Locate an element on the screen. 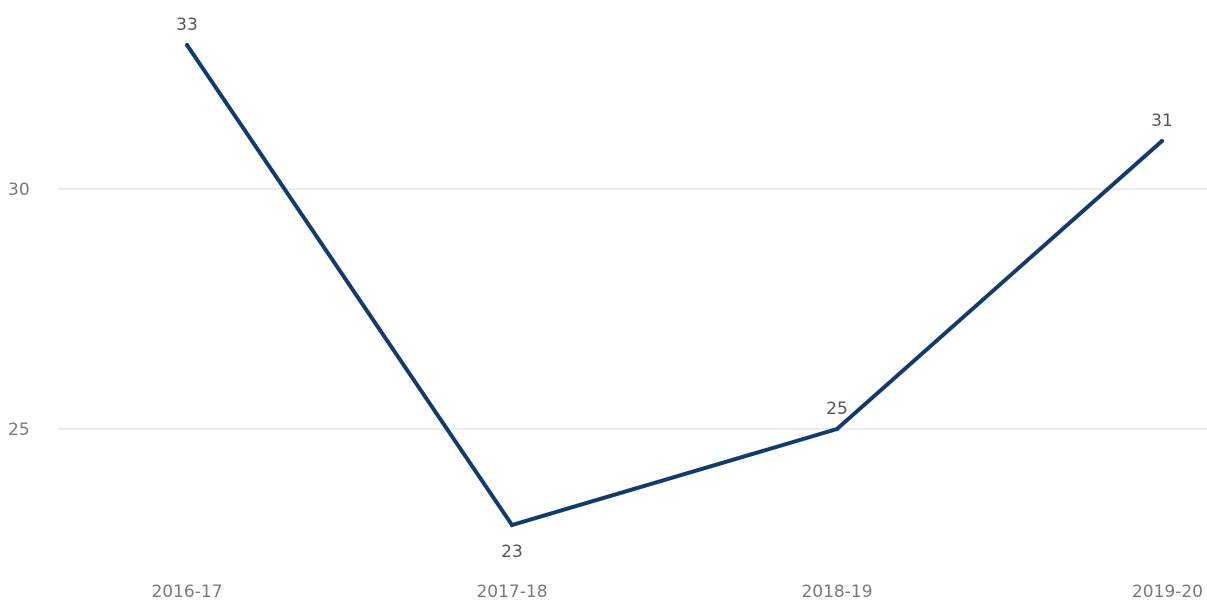  data-label: 25 is located at coordinates (837, 409).